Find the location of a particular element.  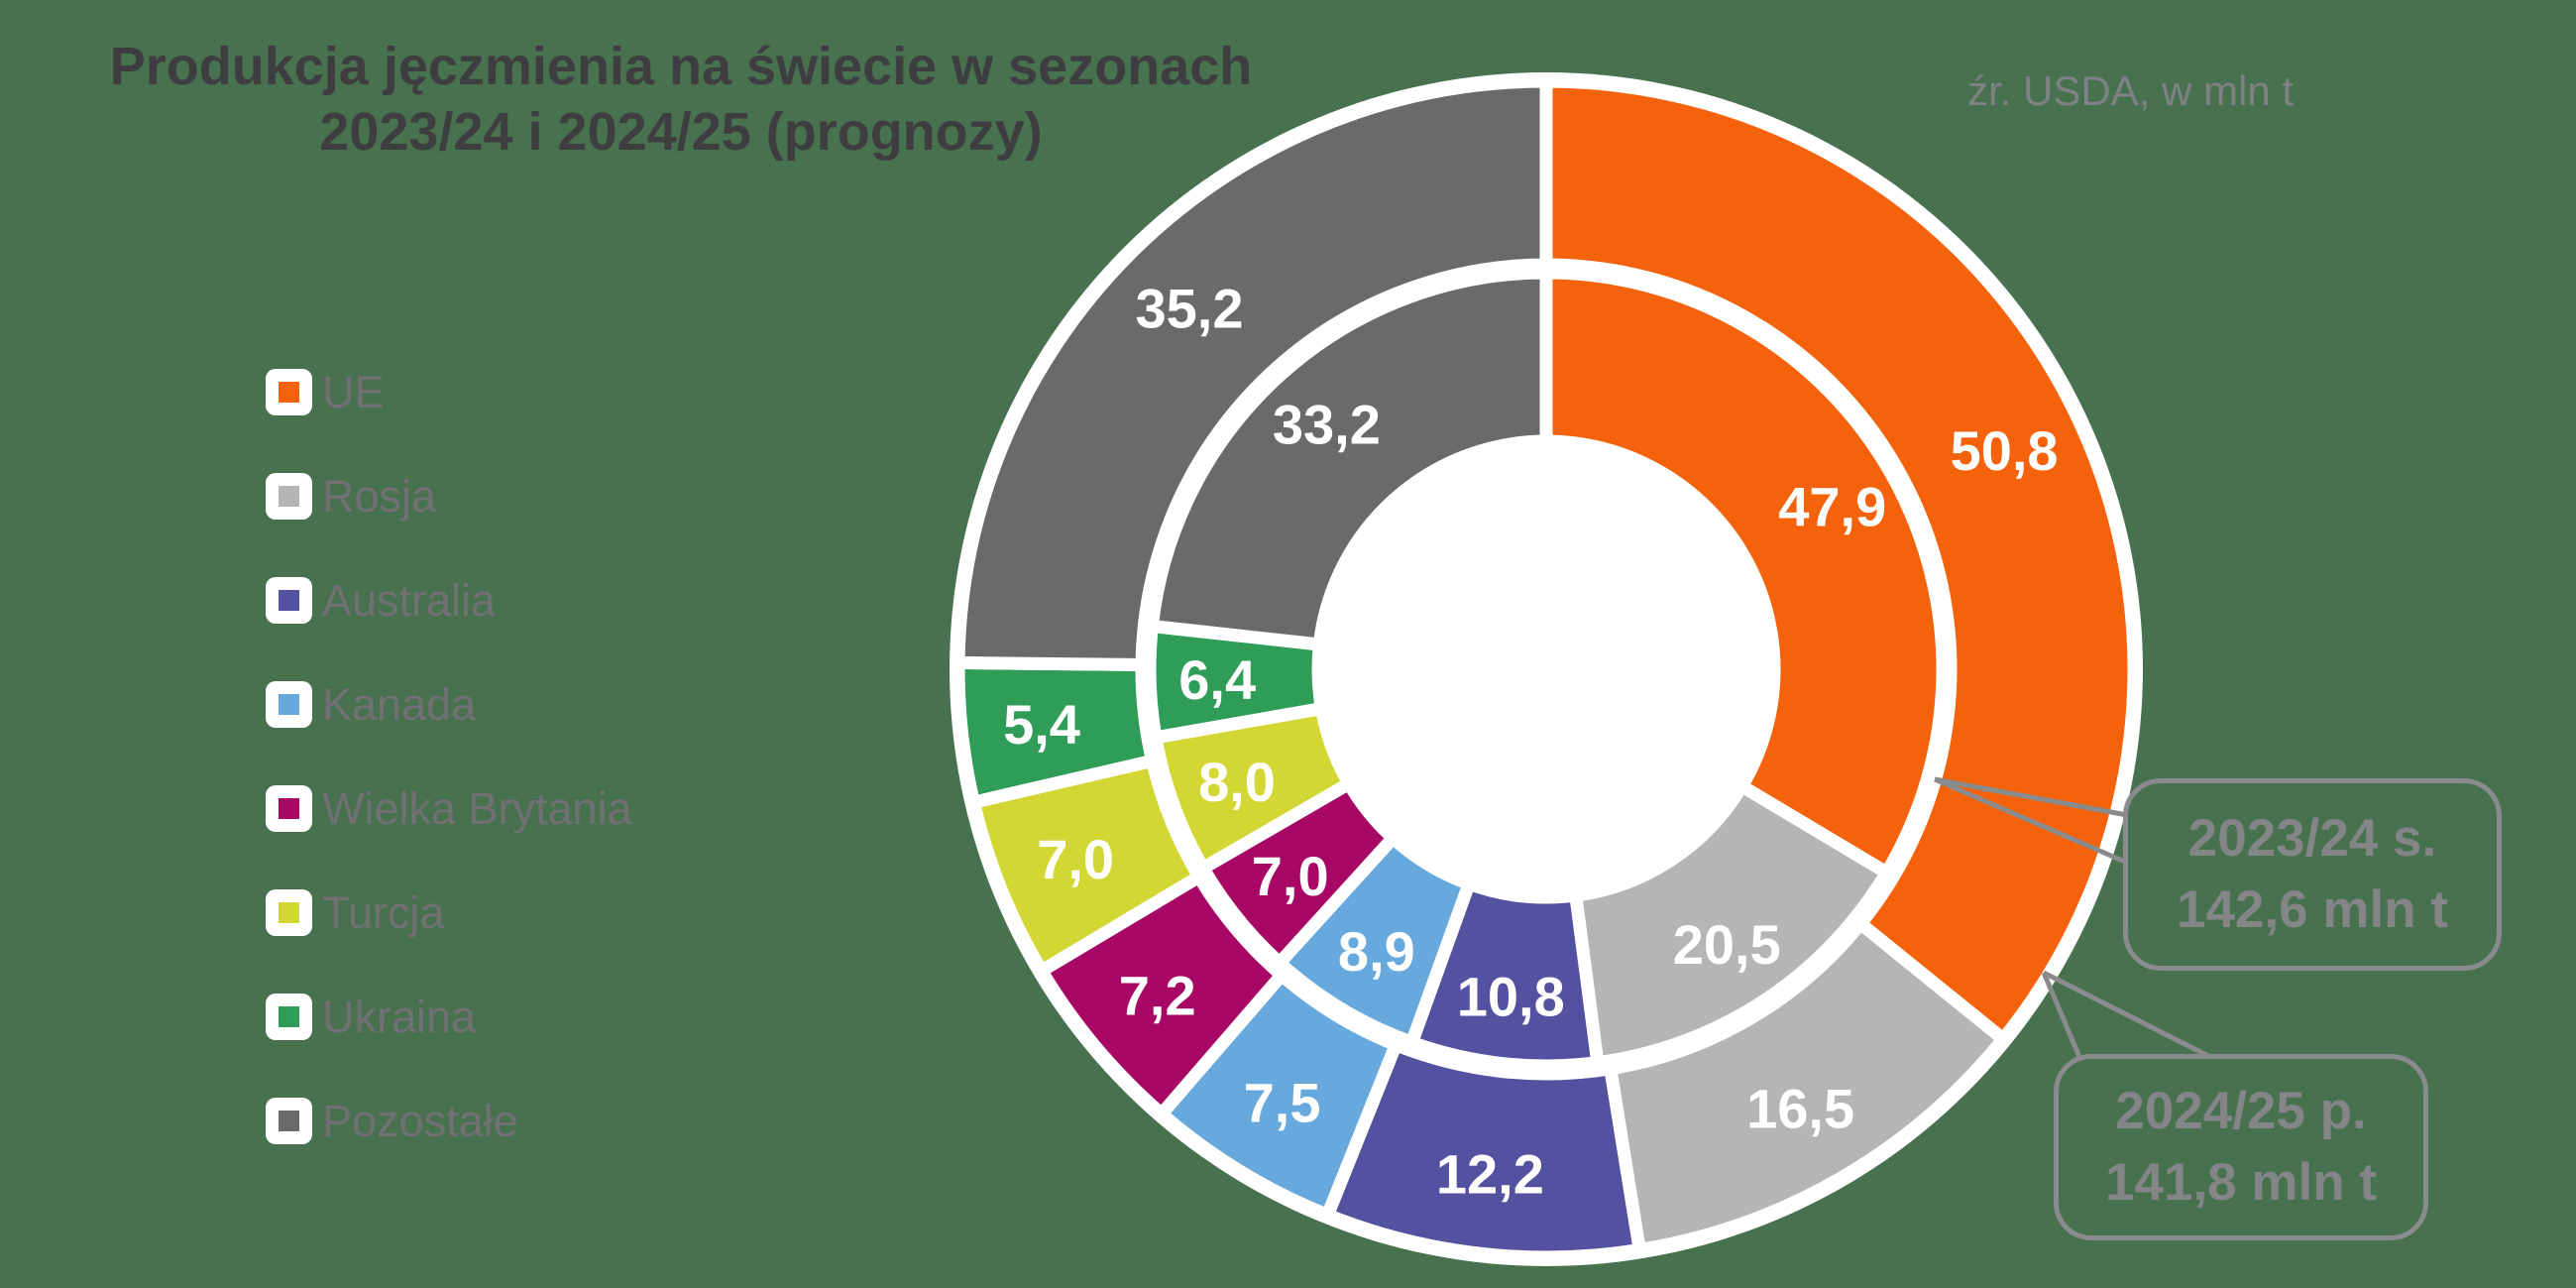

value-label-outer-ukraina: 5,4 is located at coordinates (1041, 725).